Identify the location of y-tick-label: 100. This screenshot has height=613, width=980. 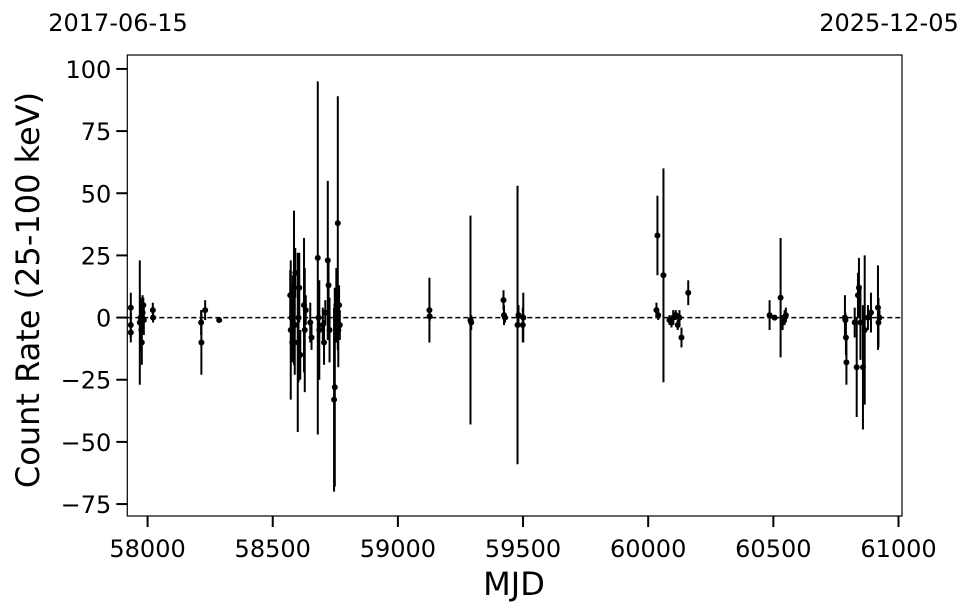
(88, 70).